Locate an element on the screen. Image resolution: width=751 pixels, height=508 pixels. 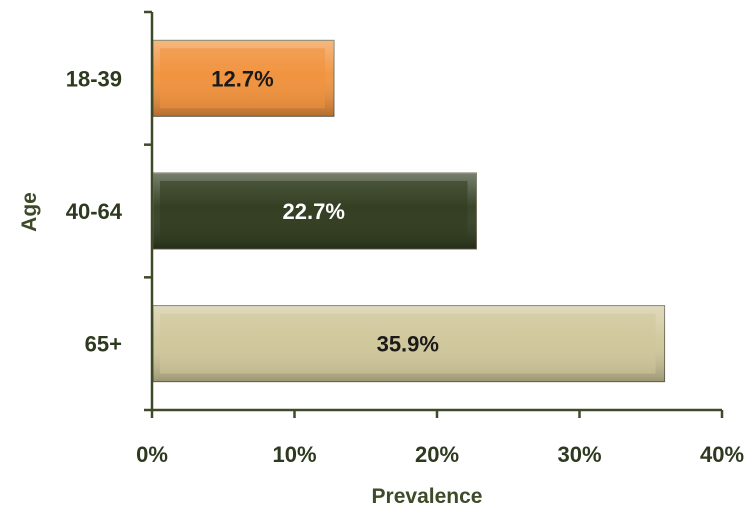
data-label: 35.9% is located at coordinates (408, 344).